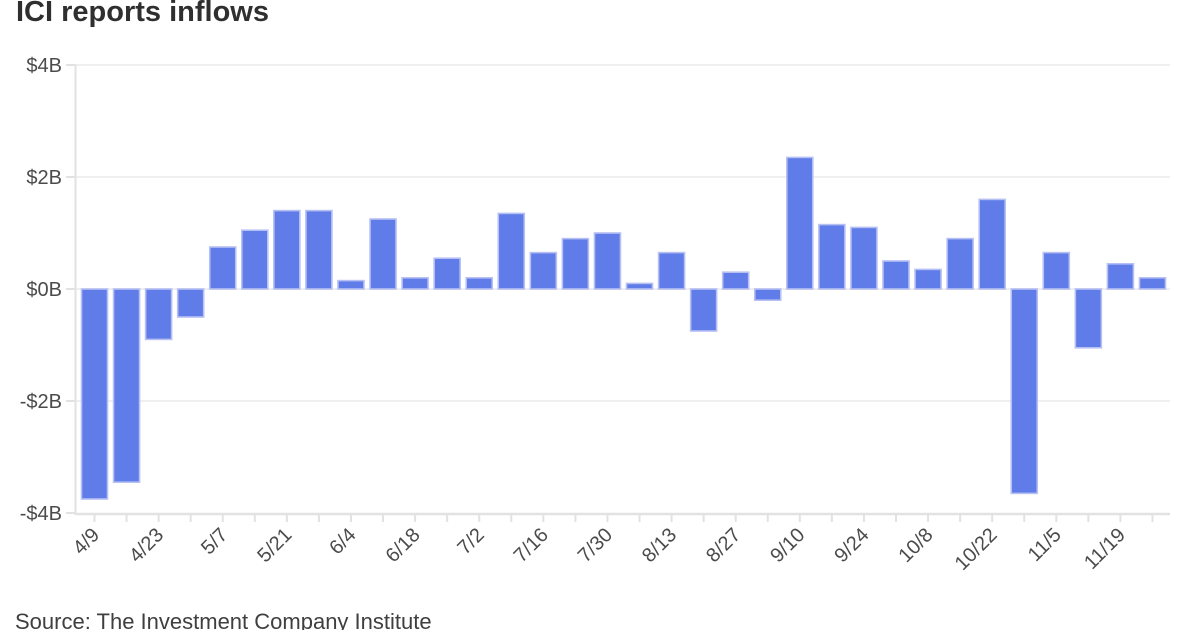 Image resolution: width=1200 pixels, height=630 pixels. What do you see at coordinates (44, 178) in the screenshot?
I see `y-axis-label: $2B` at bounding box center [44, 178].